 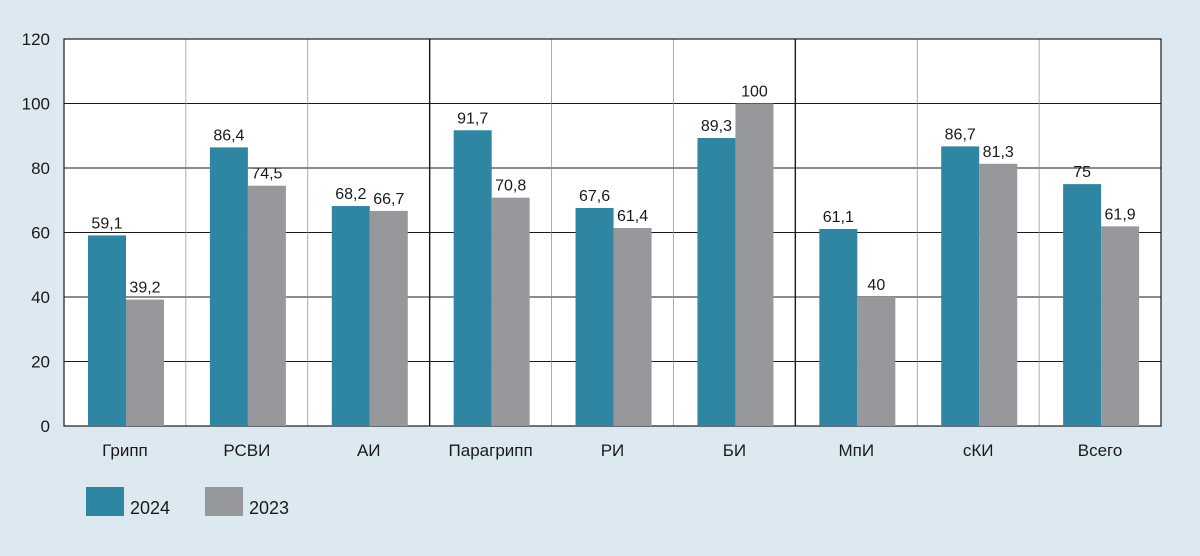 What do you see at coordinates (998, 152) in the screenshot?
I see `data-label: 81,3` at bounding box center [998, 152].